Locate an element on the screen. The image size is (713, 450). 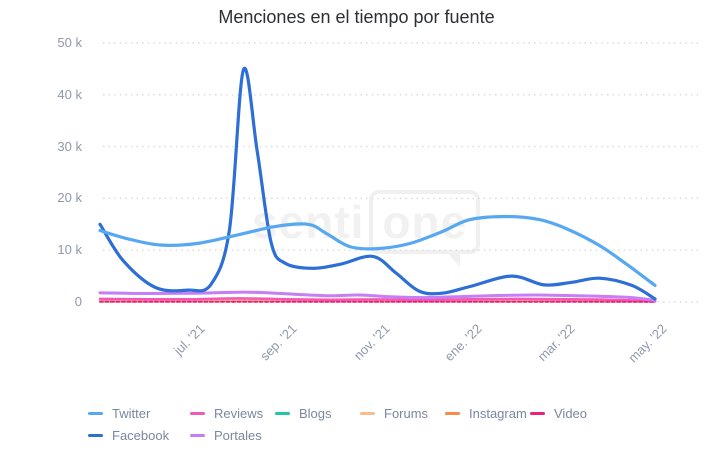
legend-item-blogs: Blogs is located at coordinates (303, 413).